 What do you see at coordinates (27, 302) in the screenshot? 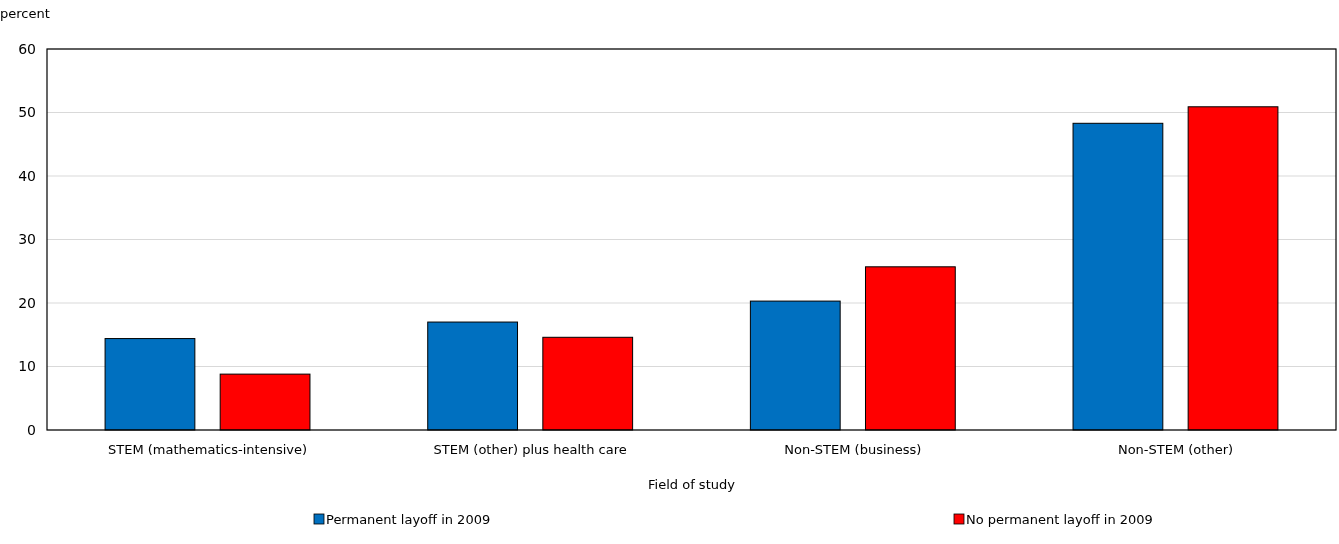
I see `y-tick-label: 20` at bounding box center [27, 302].